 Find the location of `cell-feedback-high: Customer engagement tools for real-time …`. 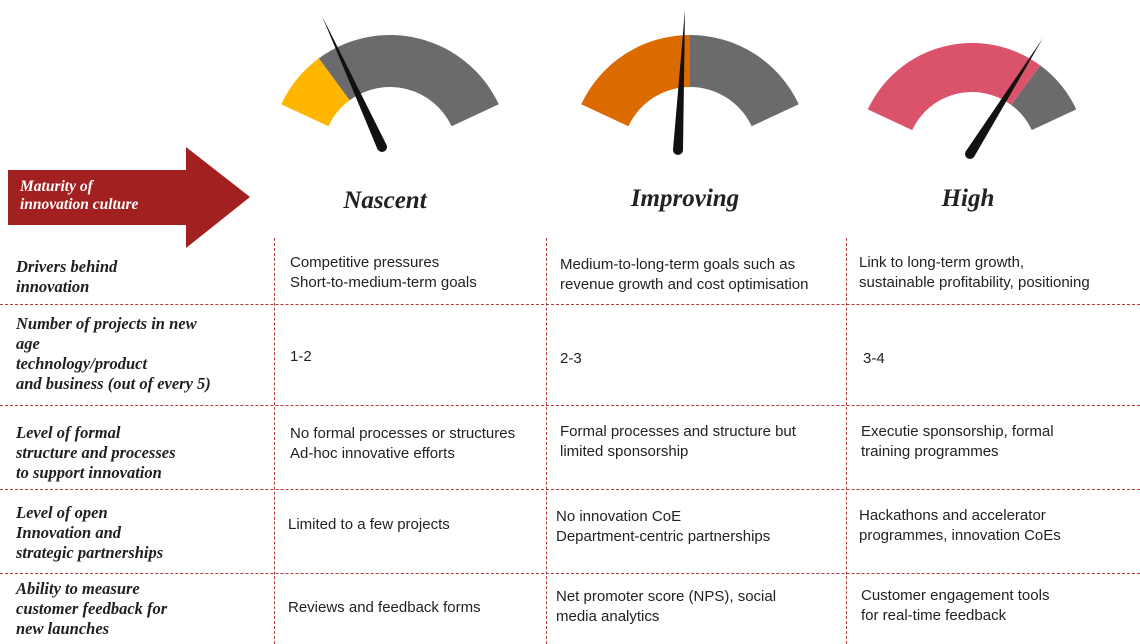

cell-feedback-high: Customer engagement tools for real-time … is located at coordinates (955, 606).